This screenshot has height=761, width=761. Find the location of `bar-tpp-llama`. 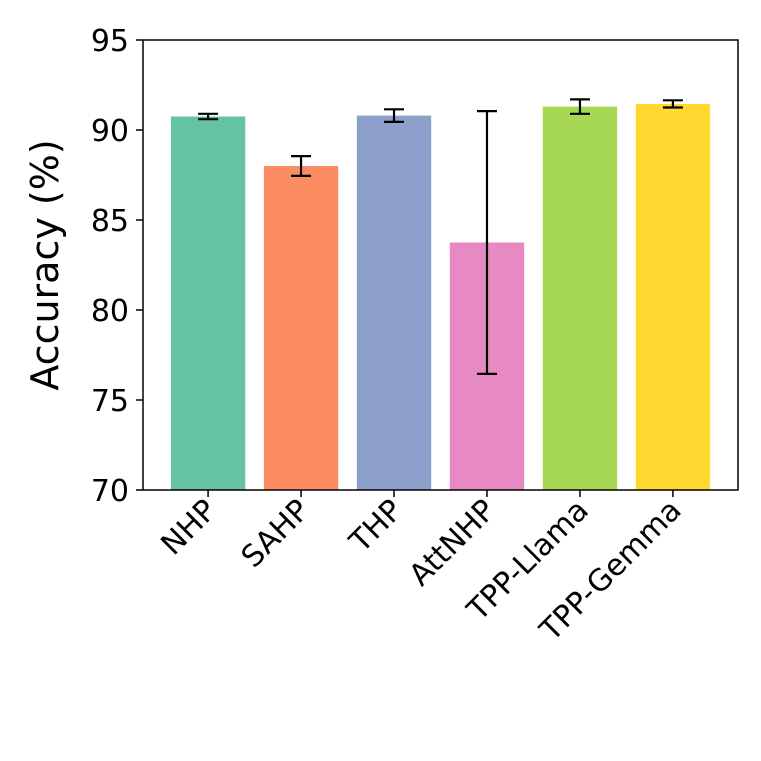

bar-tpp-llama is located at coordinates (580, 298).